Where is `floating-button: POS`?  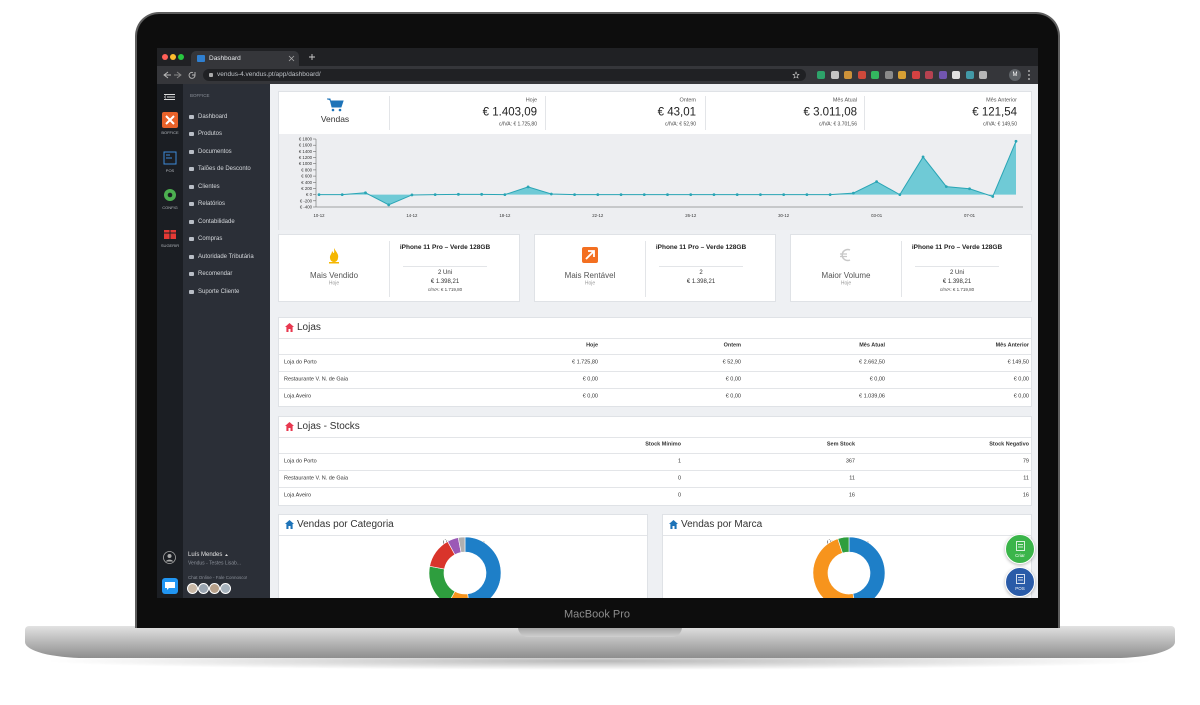 floating-button: POS is located at coordinates (1020, 582).